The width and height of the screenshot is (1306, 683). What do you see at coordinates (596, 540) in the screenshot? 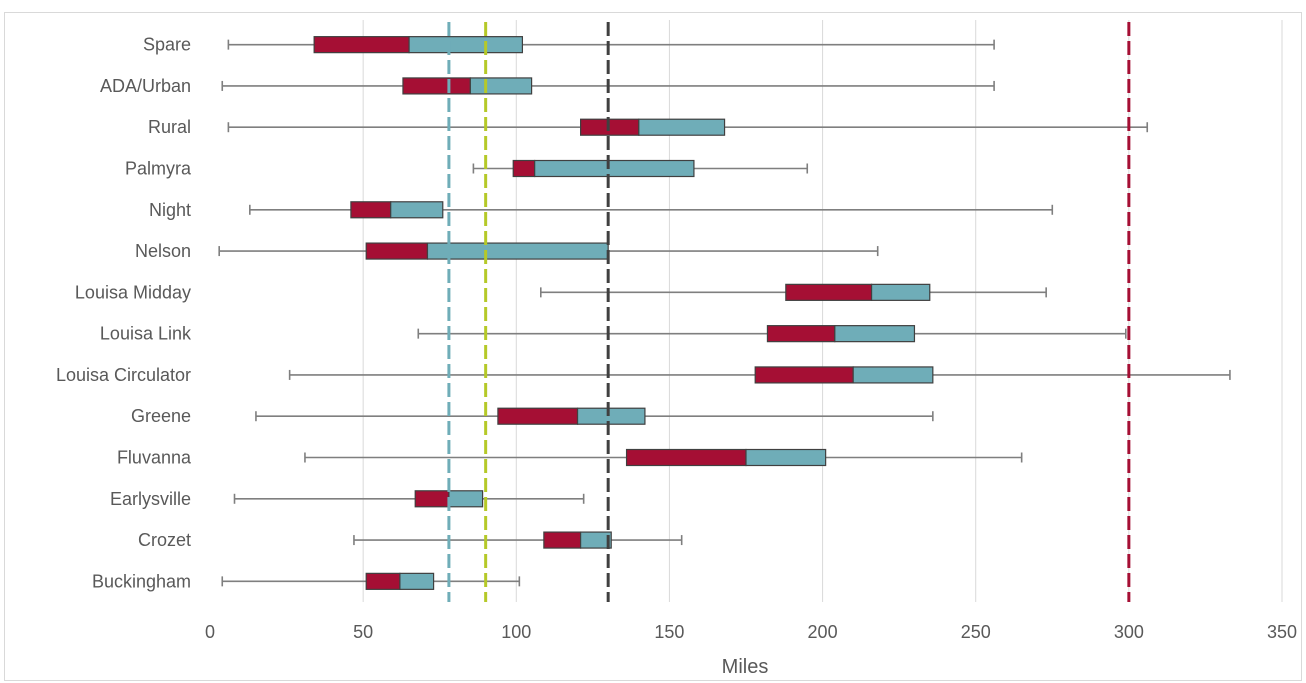
I see `box-upper-crozet` at bounding box center [596, 540].